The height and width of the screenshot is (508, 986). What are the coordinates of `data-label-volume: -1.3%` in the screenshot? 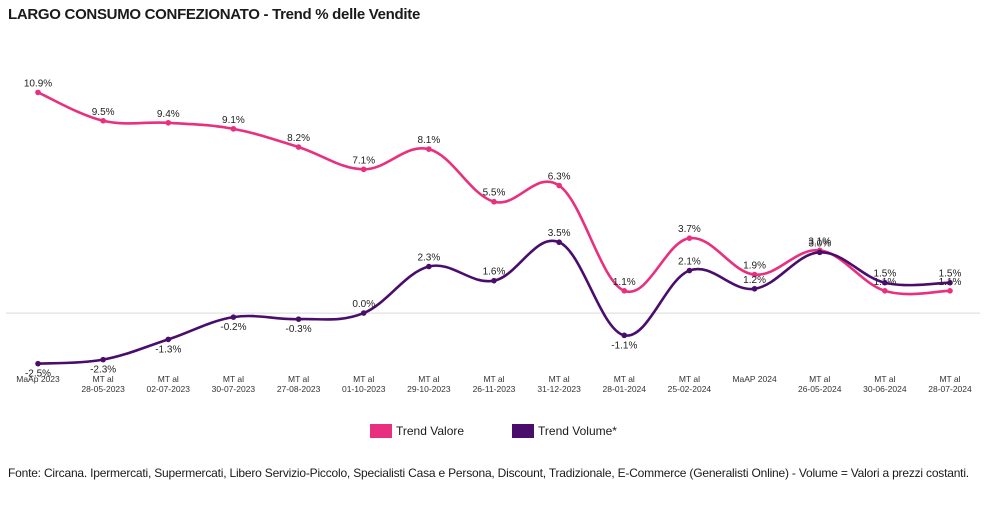 It's located at (168, 349).